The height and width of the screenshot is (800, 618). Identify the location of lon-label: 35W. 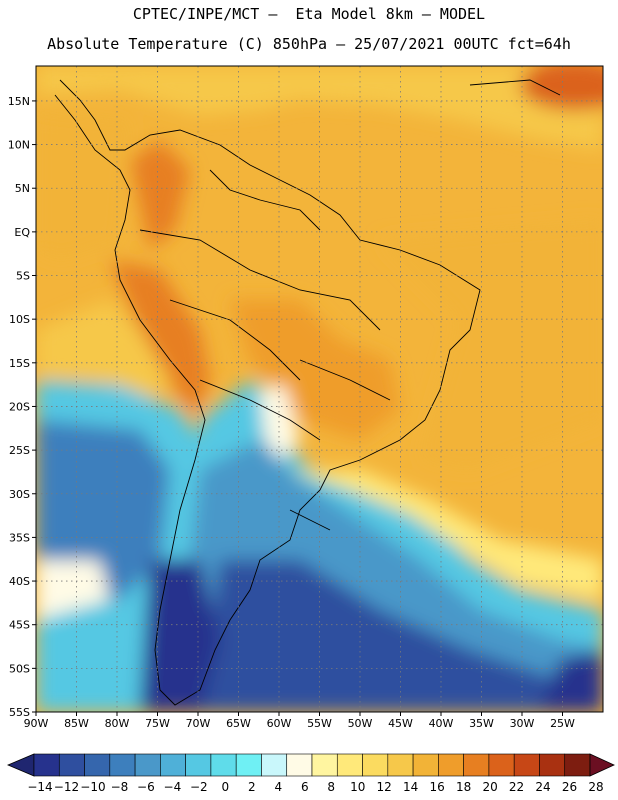
(481, 723).